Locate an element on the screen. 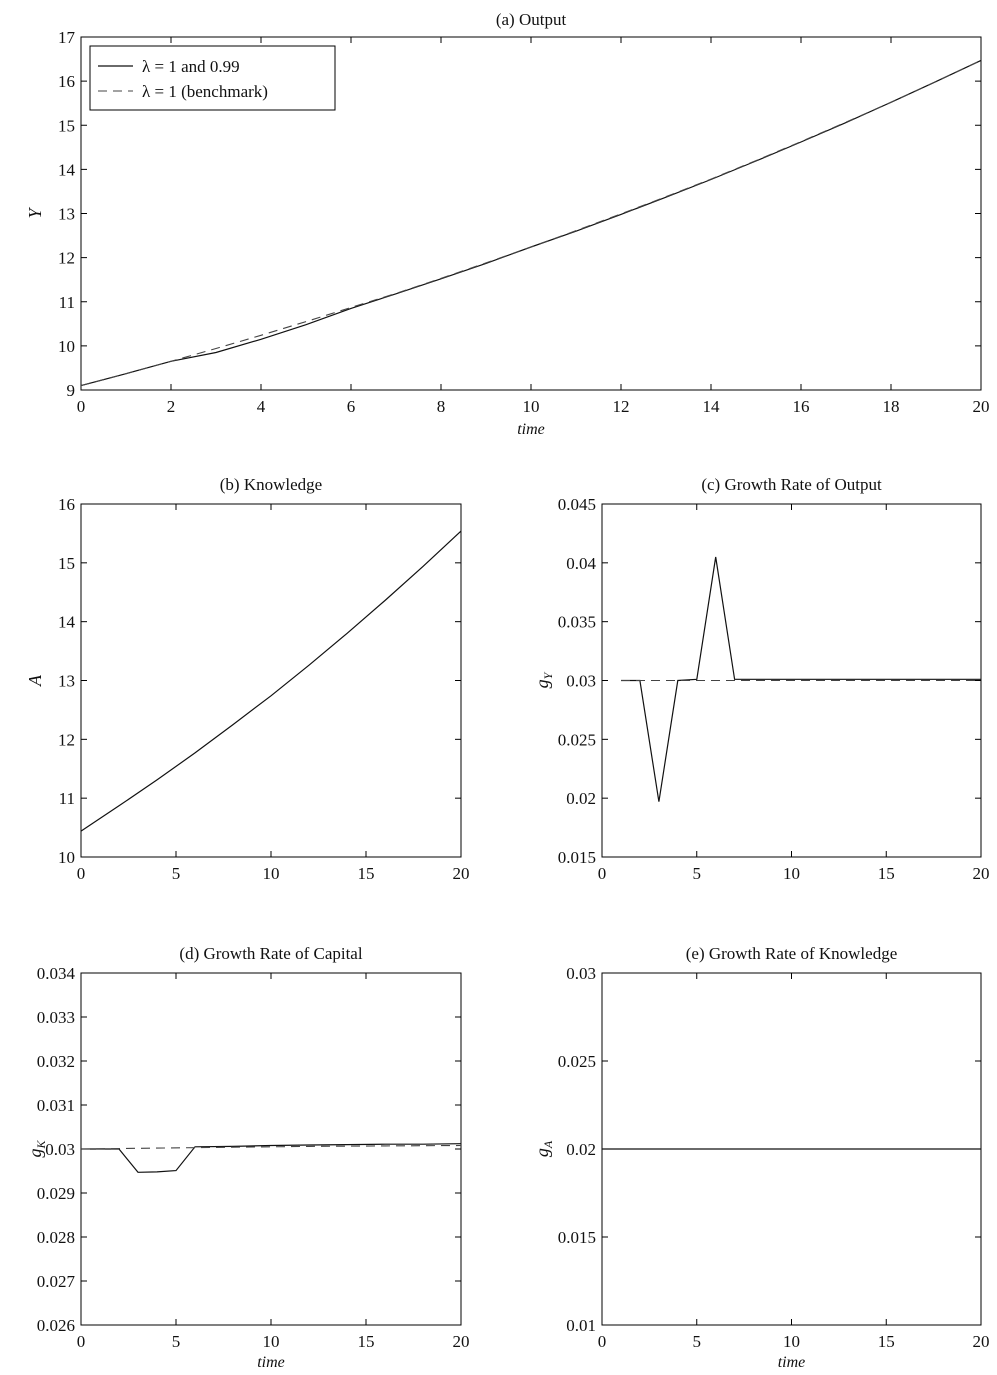 The height and width of the screenshot is (1375, 997). chart-title: (e) Growth Rate of Knowledge is located at coordinates (792, 953).